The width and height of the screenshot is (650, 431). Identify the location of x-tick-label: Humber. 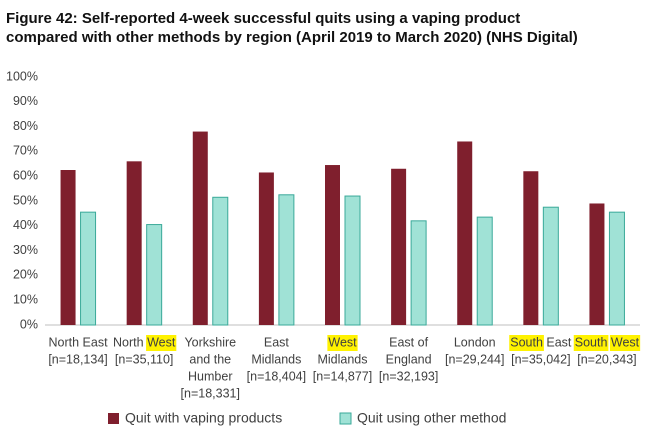
(210, 376).